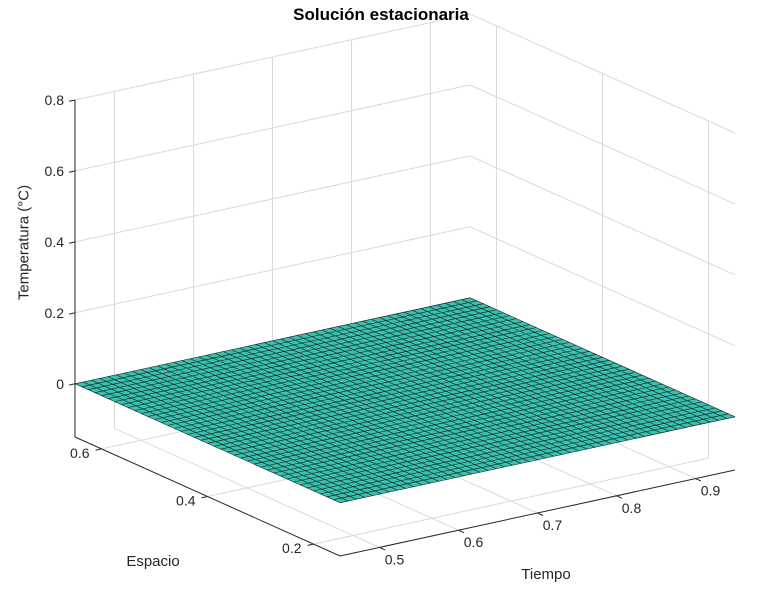 The width and height of the screenshot is (762, 600). I want to click on z-tick-label: 0.8, so click(55, 100).